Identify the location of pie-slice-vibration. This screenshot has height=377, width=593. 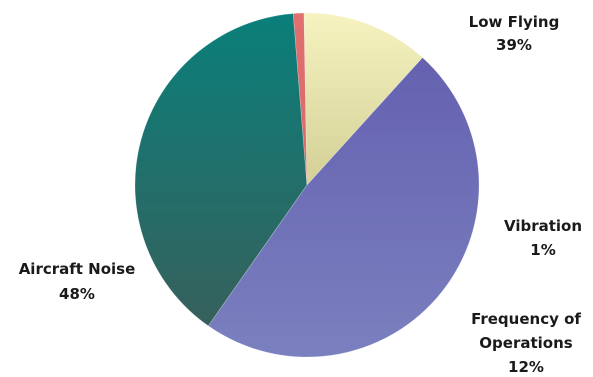
(300, 99).